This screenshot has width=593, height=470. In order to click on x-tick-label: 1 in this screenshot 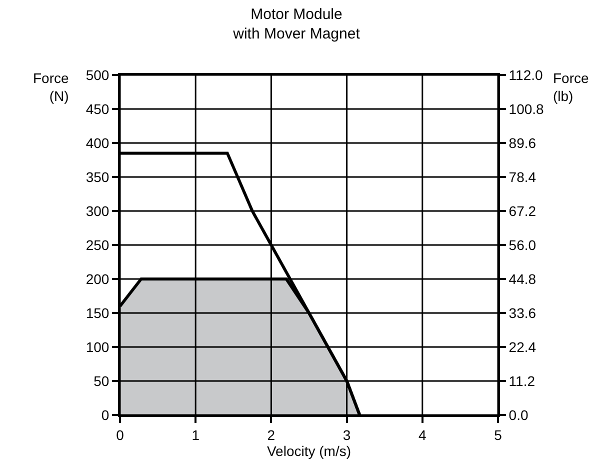, I will do `click(196, 434)`.